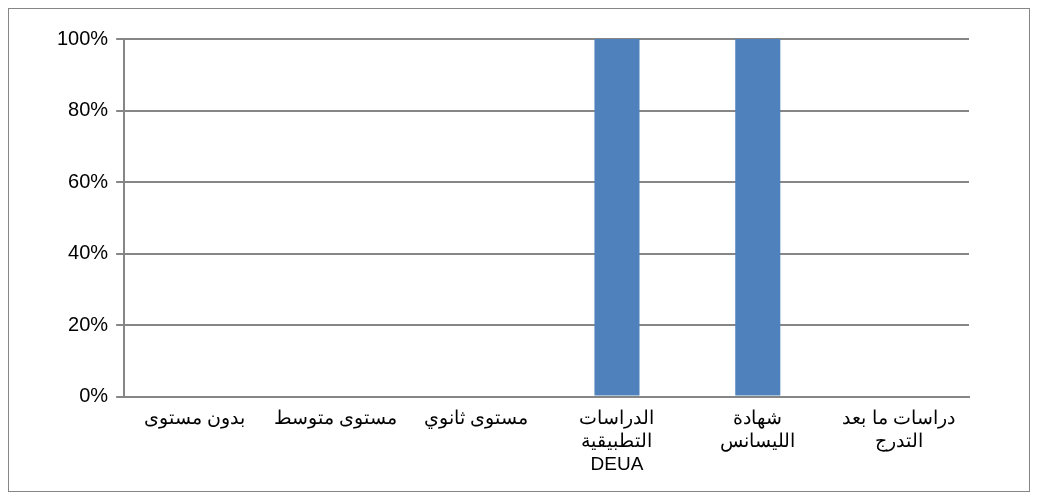 The height and width of the screenshot is (500, 1042). Describe the element at coordinates (88, 252) in the screenshot. I see `y-tick-label: 40%` at that location.